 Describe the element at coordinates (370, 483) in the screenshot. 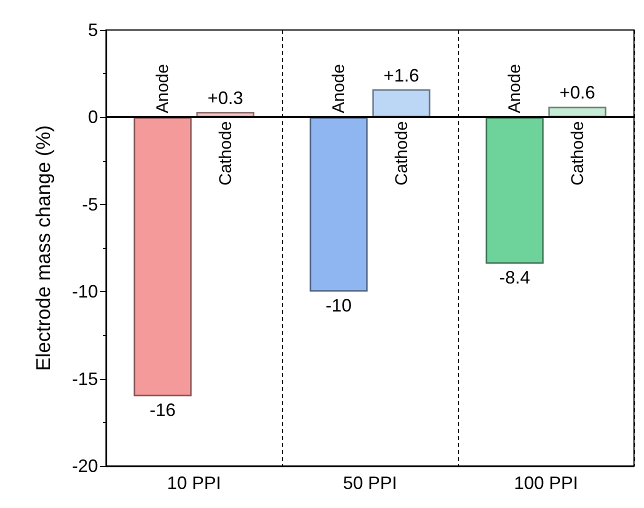

I see `x-tick-label: 50 PPI` at that location.